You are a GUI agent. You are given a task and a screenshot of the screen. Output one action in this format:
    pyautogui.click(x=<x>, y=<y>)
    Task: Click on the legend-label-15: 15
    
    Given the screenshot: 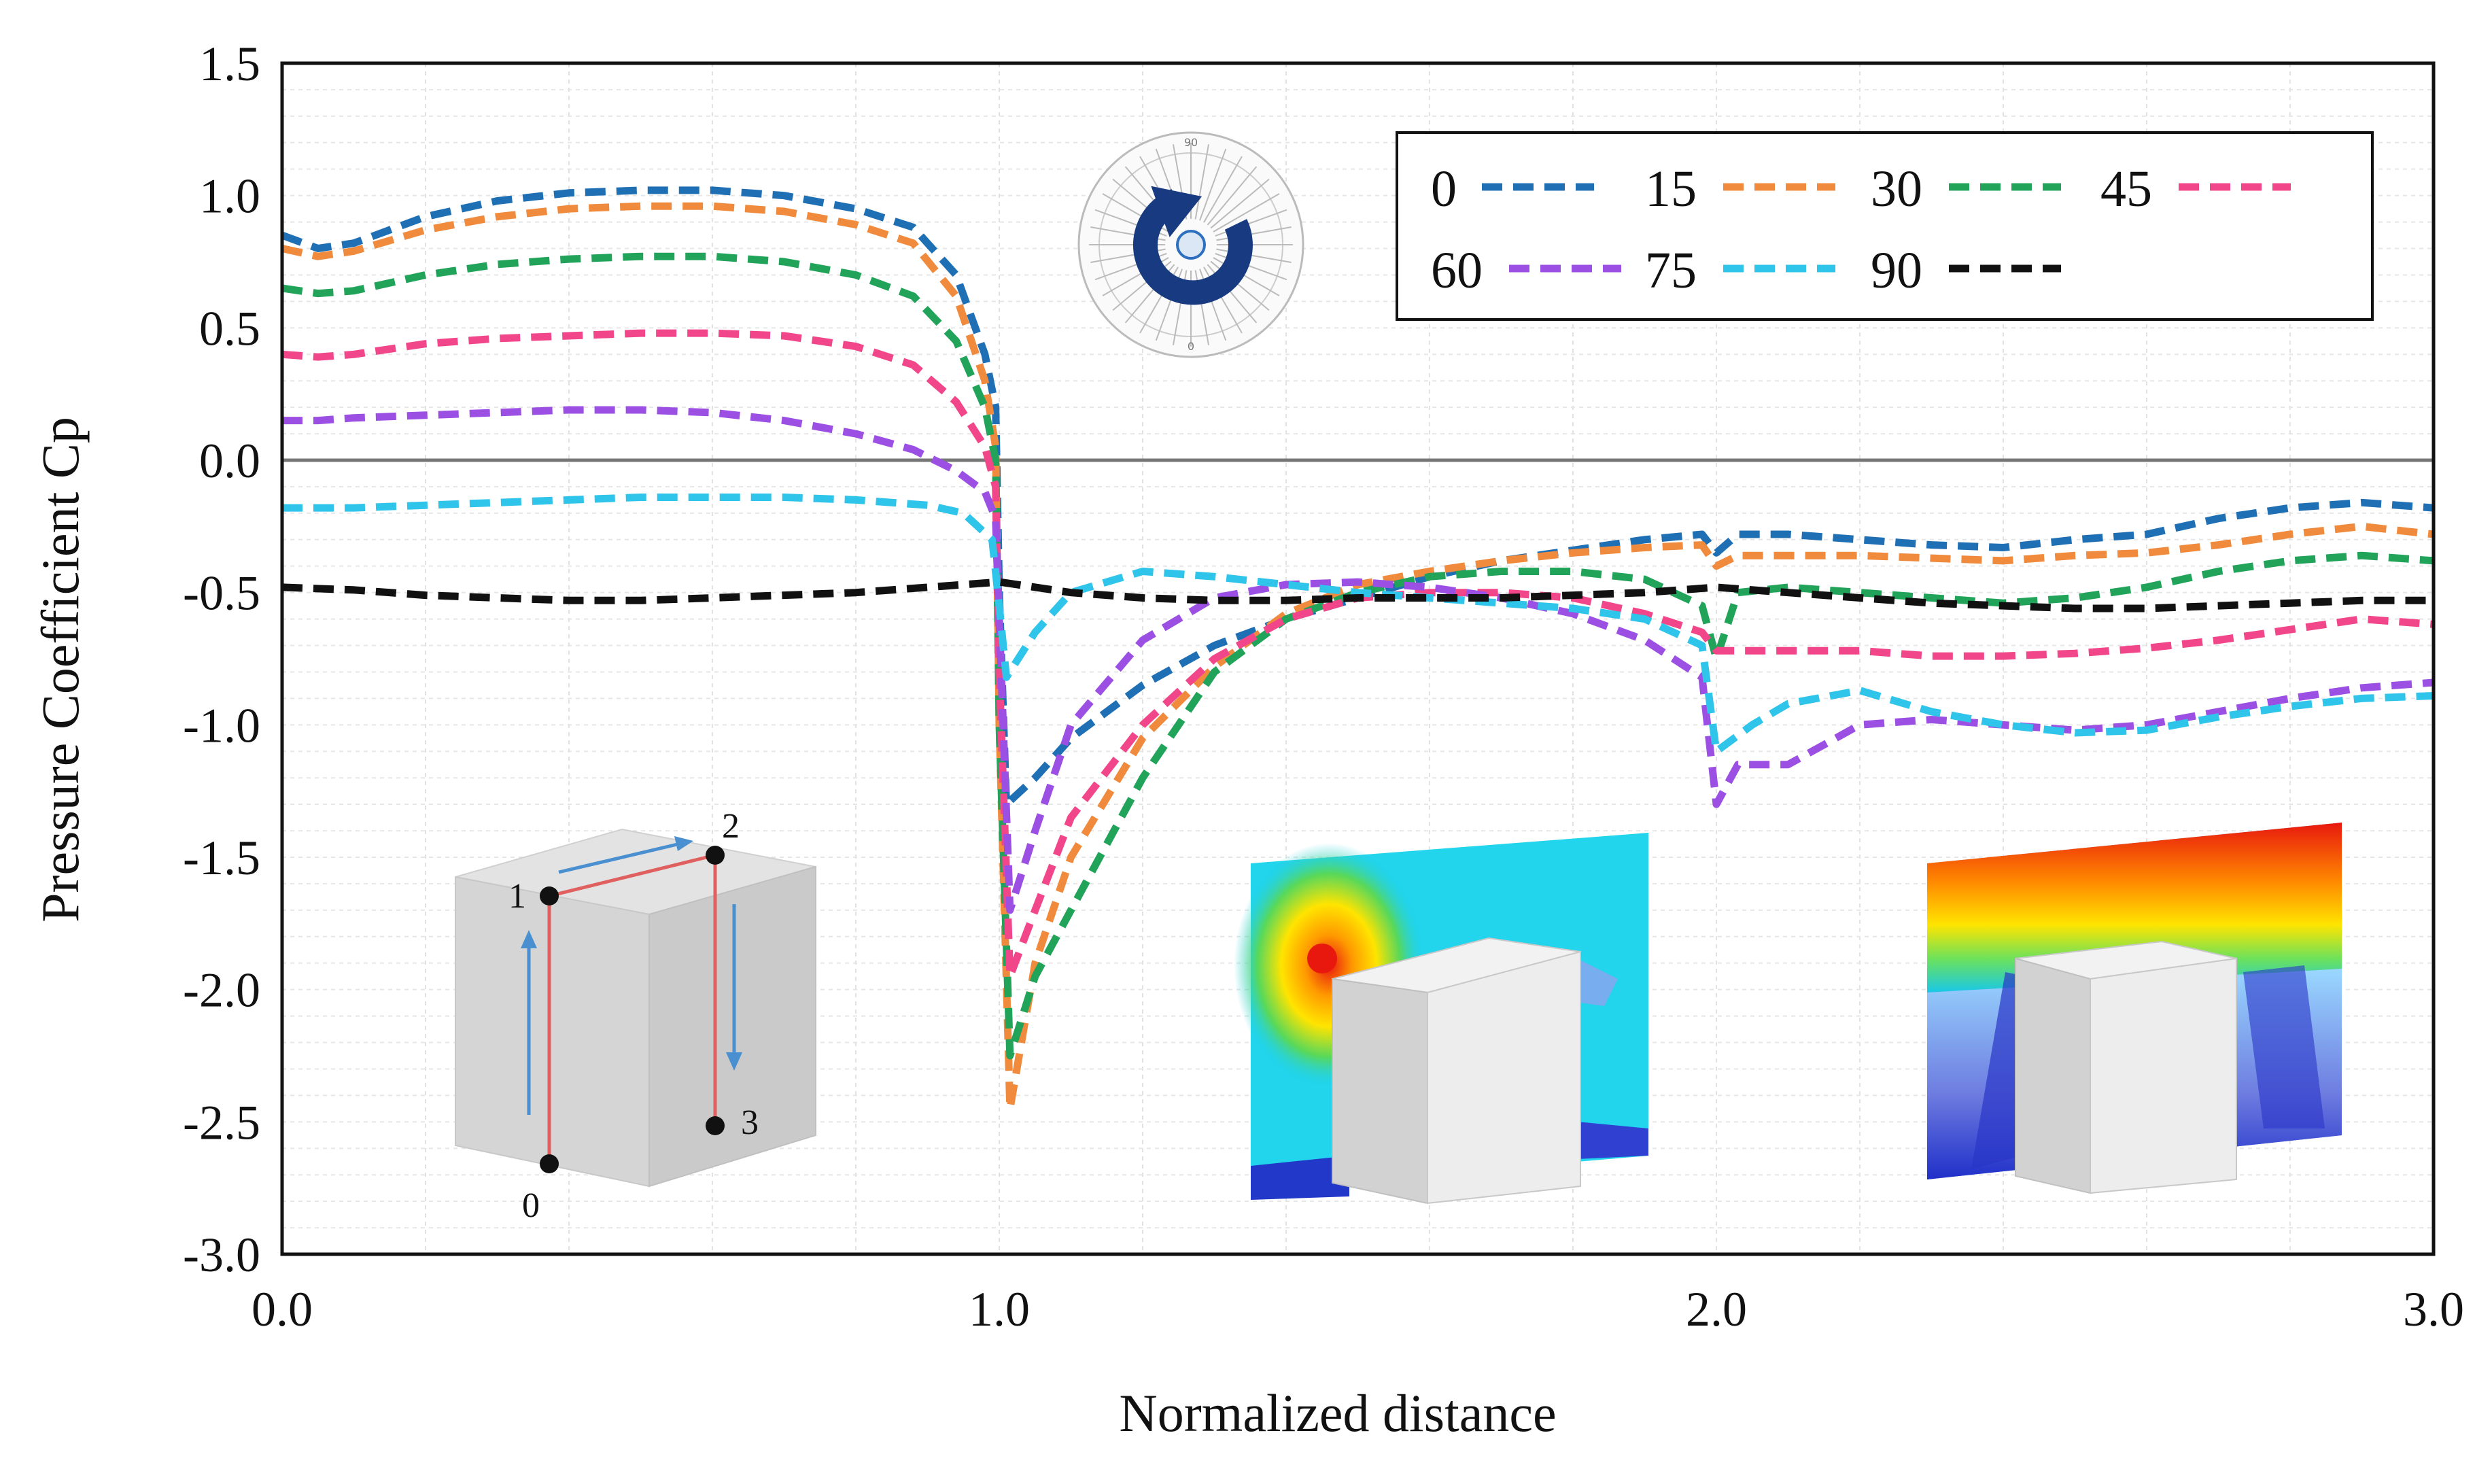 What is the action you would take?
    pyautogui.click(x=1671, y=189)
    